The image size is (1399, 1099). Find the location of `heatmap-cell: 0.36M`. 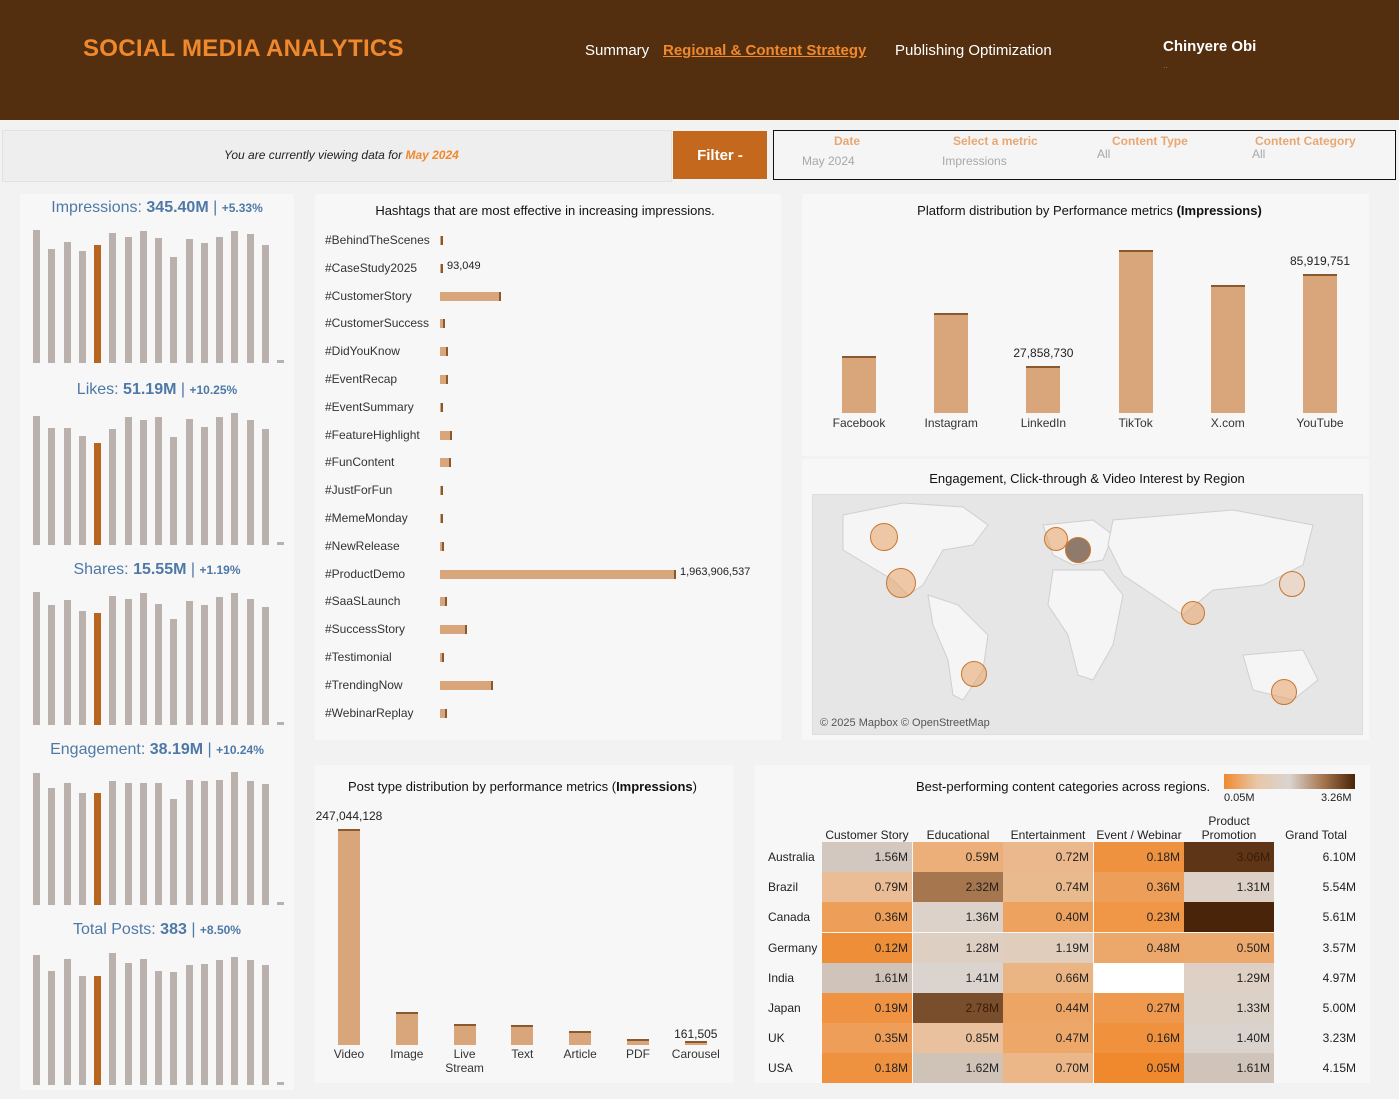

heatmap-cell: 0.36M is located at coordinates (867, 917).